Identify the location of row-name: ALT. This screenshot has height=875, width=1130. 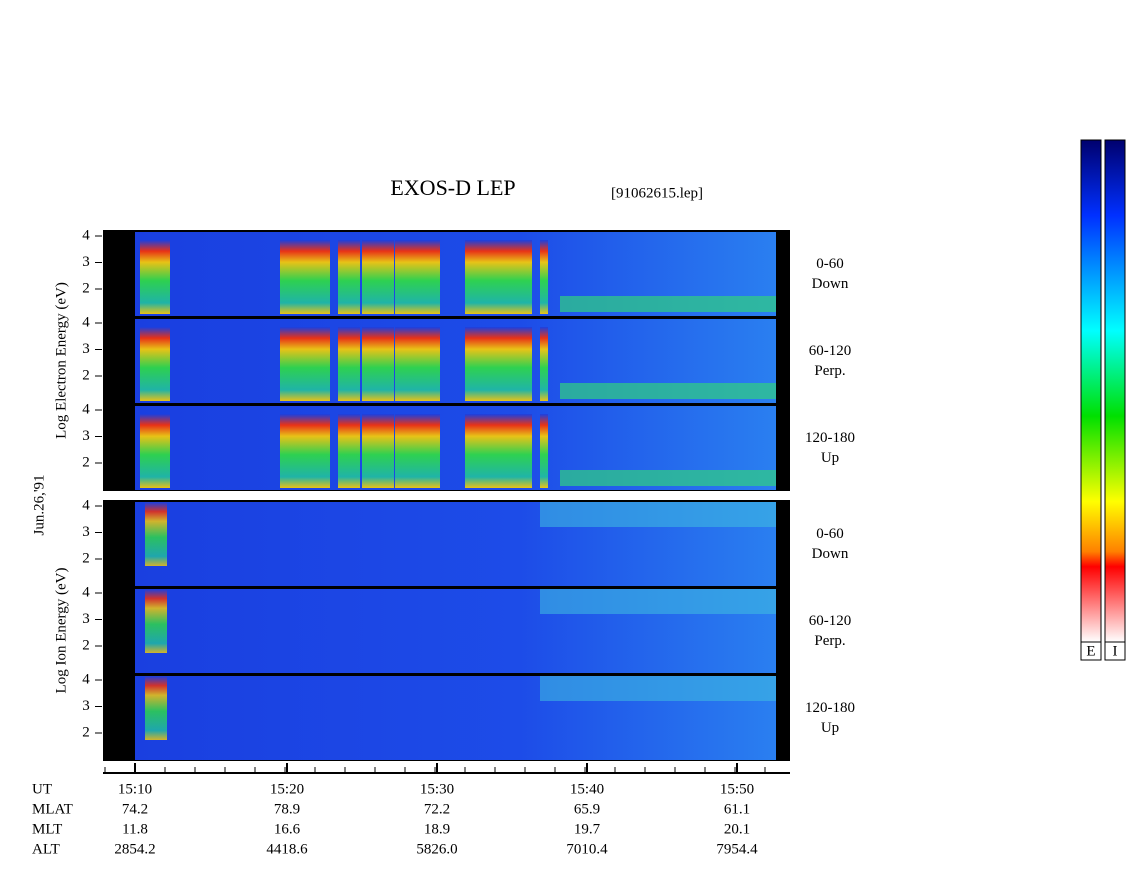
(46, 849).